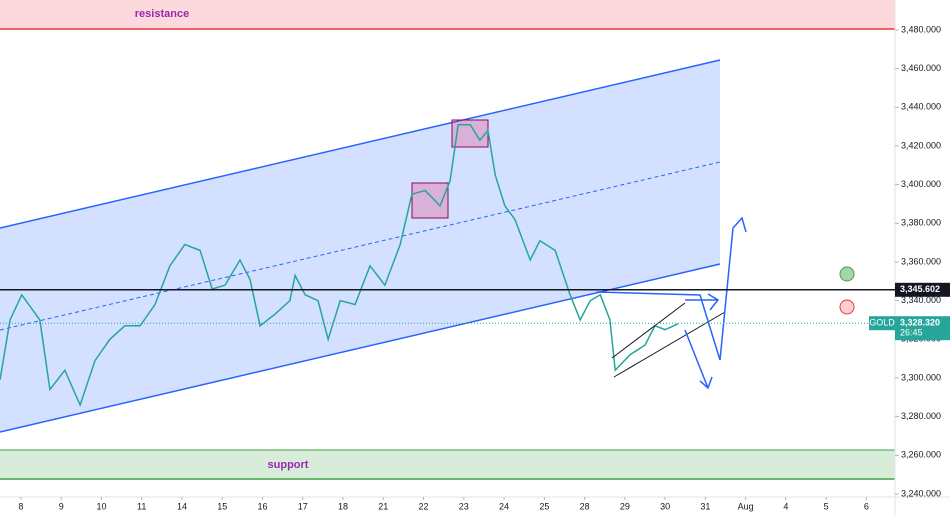 This screenshot has width=950, height=516. I want to click on symbol-label: GOLD, so click(882, 323).